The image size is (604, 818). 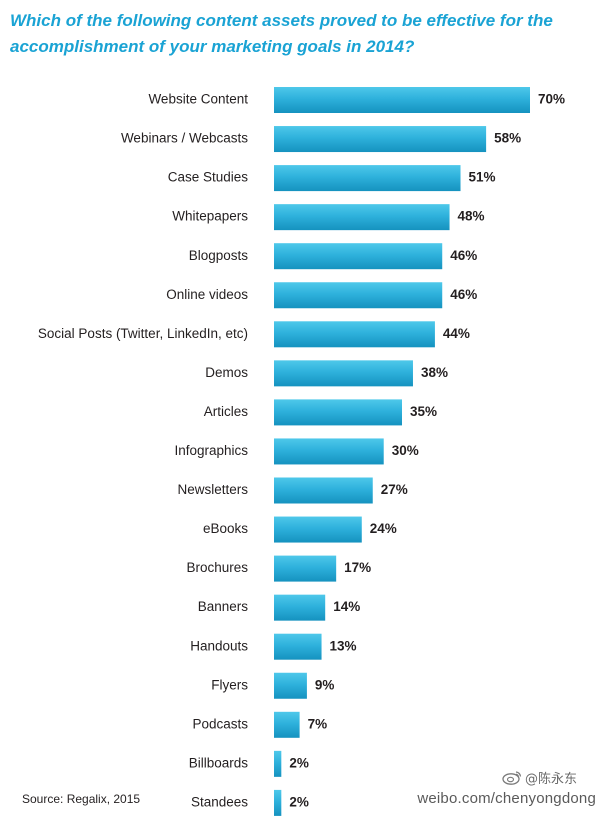 What do you see at coordinates (250, 802) in the screenshot?
I see `bar-row: Standees 2%` at bounding box center [250, 802].